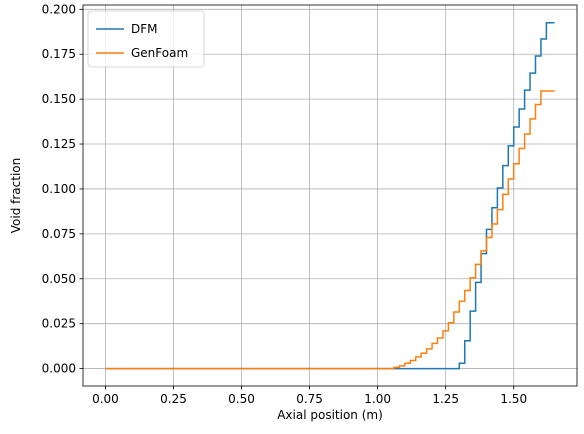 The width and height of the screenshot is (584, 434). What do you see at coordinates (159, 53) in the screenshot?
I see `legend-label-genfoam: GenFoam` at bounding box center [159, 53].